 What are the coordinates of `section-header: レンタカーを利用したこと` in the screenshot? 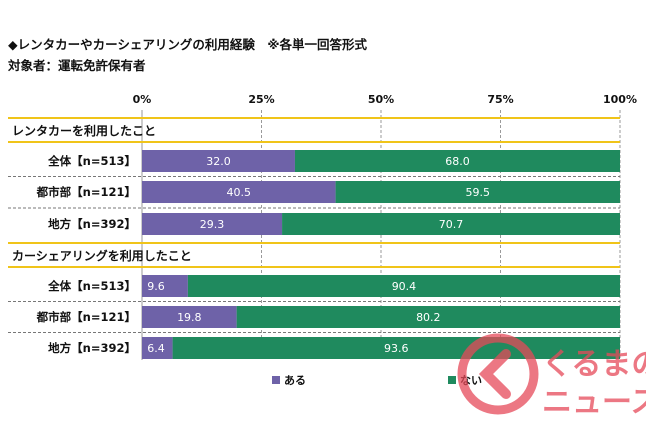 It's located at (84, 130).